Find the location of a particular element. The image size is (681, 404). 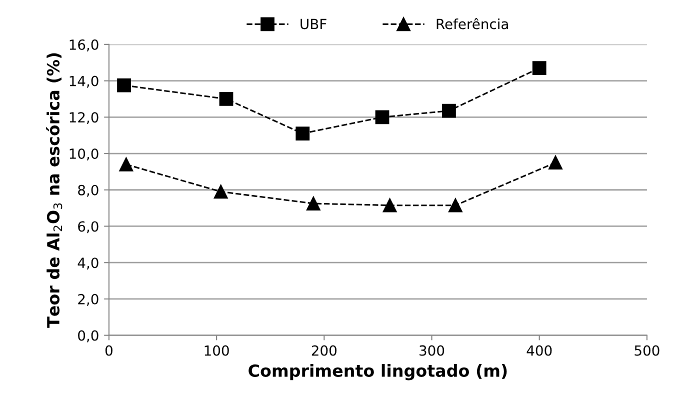

y-tick-label: 2,0 is located at coordinates (88, 300).